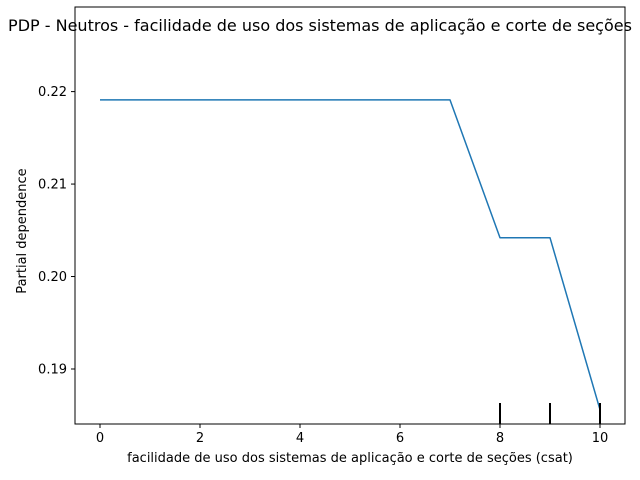 Image resolution: width=640 pixels, height=480 pixels. What do you see at coordinates (600, 438) in the screenshot?
I see `x-tick-label: 10` at bounding box center [600, 438].